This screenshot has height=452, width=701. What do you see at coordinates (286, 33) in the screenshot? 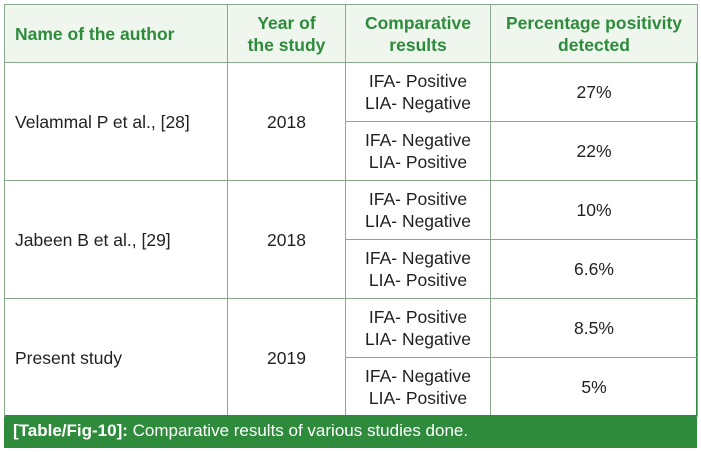
I see `header-year: Year of the study` at bounding box center [286, 33].